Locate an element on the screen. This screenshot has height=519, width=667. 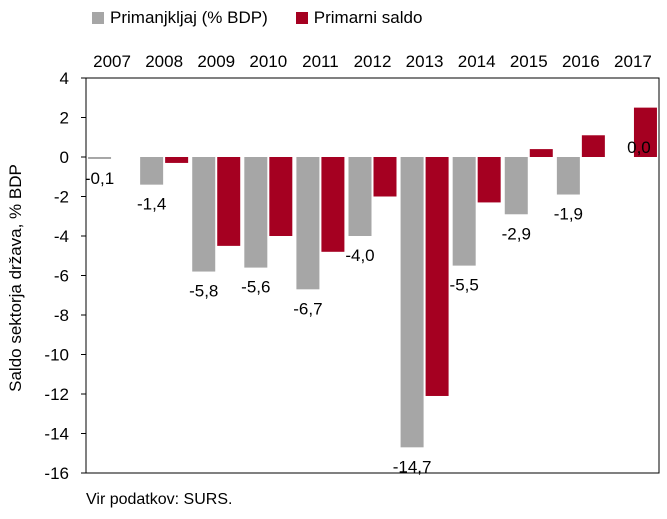
data-label: -6,7 is located at coordinates (307, 308).